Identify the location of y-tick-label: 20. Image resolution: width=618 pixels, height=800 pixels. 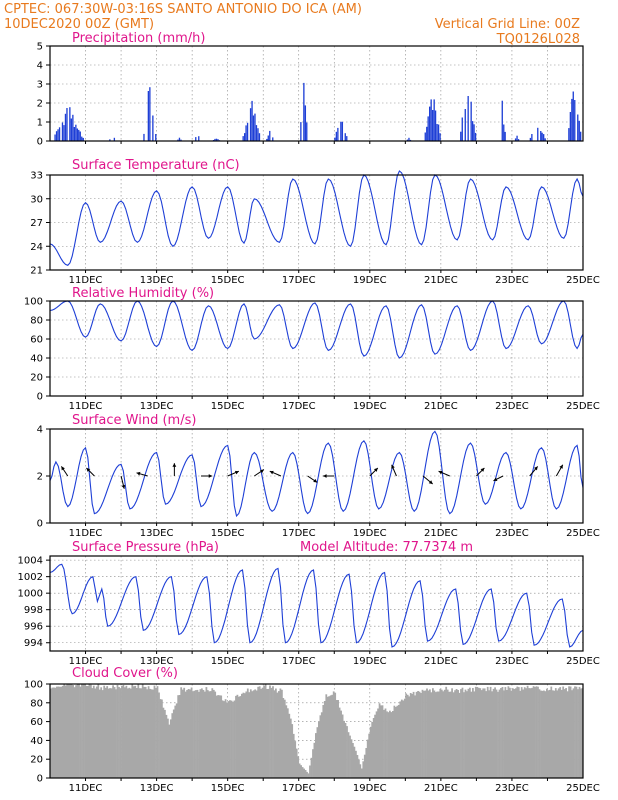
(36, 378).